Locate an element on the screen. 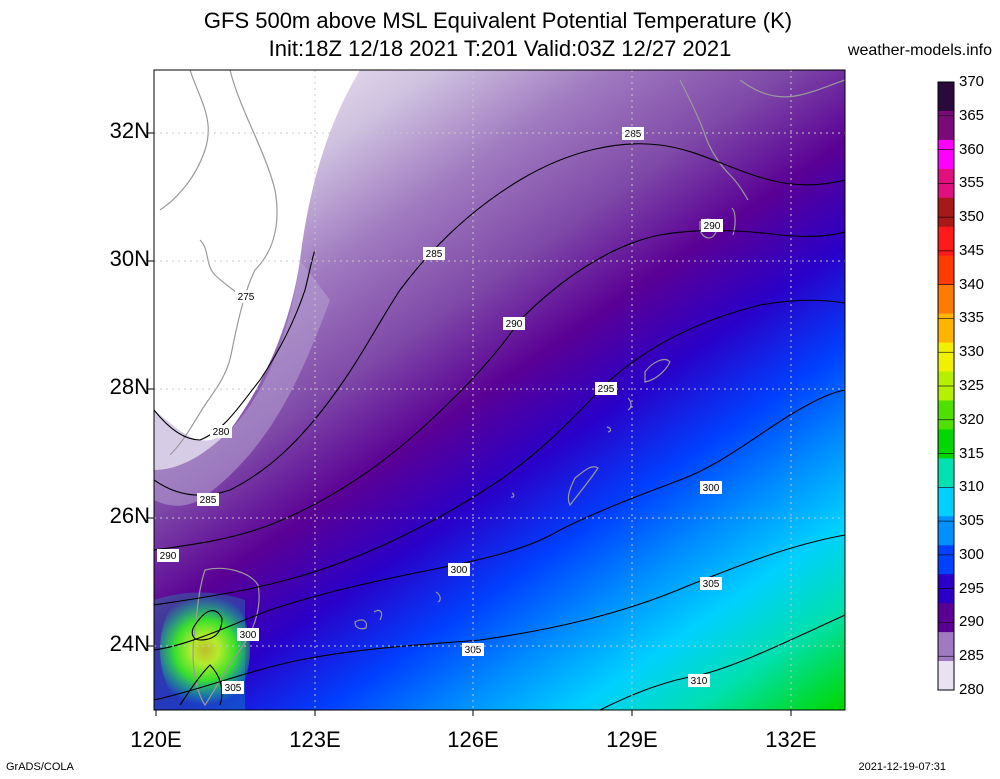 The width and height of the screenshot is (1000, 779). lat-label-26n: 26N is located at coordinates (129, 515).